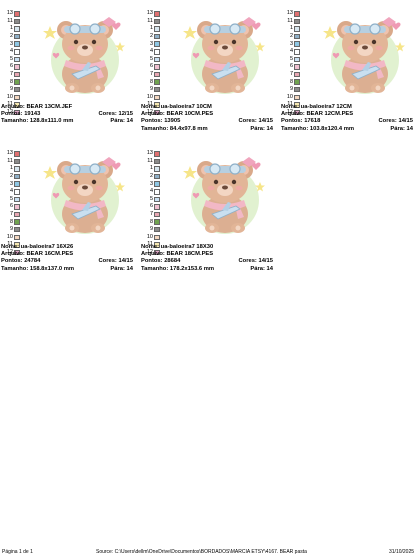  I want to click on stitch-count: Pontos: 24784 Cores: 14/15, so click(68, 261).